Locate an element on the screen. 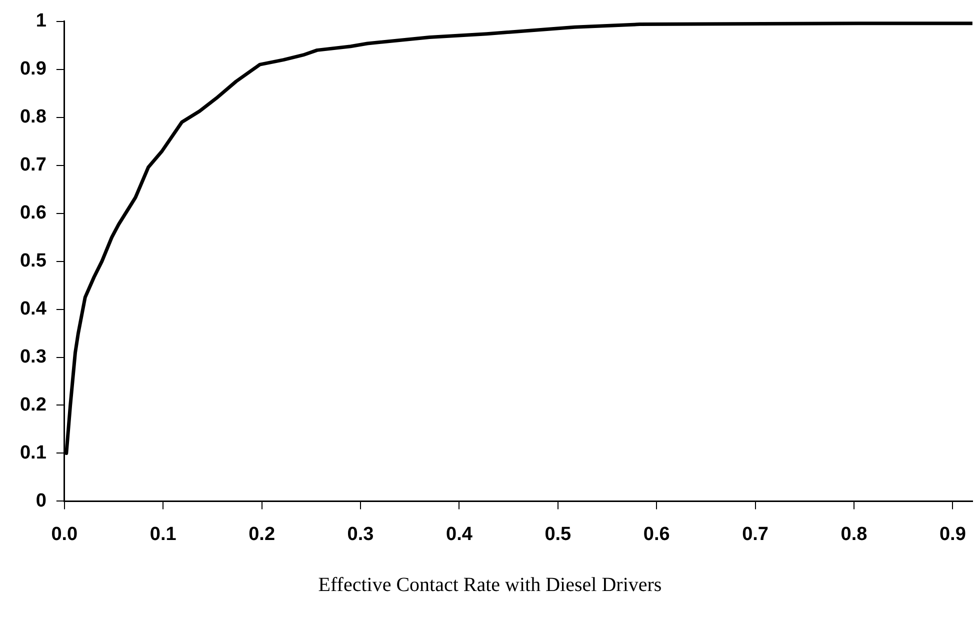  x-tick-label: 0.5 is located at coordinates (558, 534).